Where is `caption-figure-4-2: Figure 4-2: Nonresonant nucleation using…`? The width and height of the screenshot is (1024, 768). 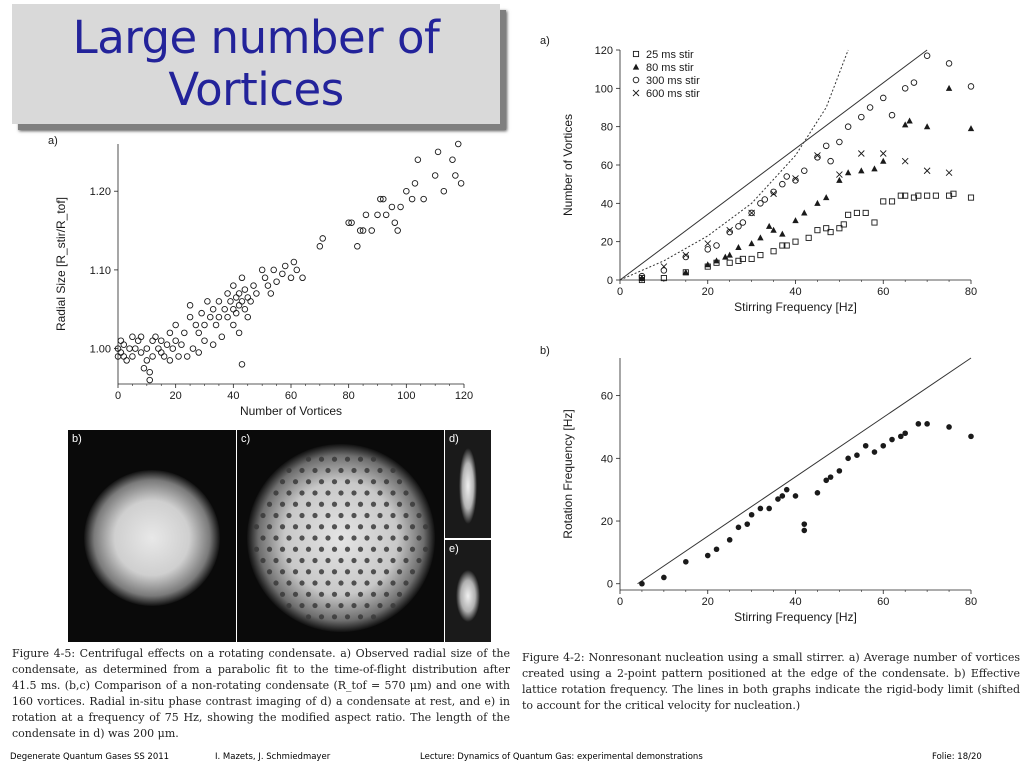
caption-figure-4-2: Figure 4-2: Nonresonant nucleation using… is located at coordinates (771, 681).